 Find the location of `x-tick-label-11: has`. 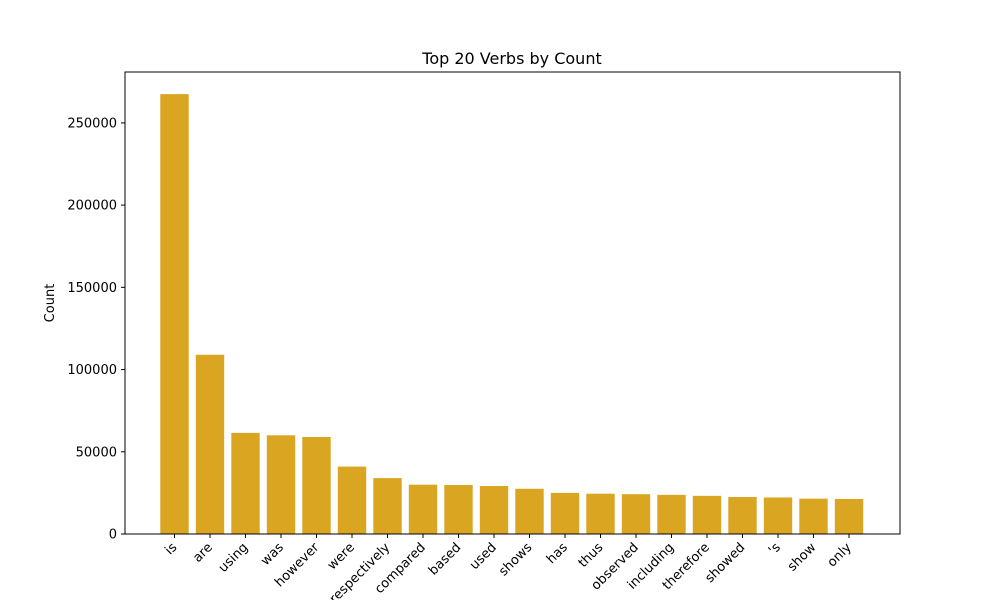

x-tick-label-11: has is located at coordinates (557, 553).